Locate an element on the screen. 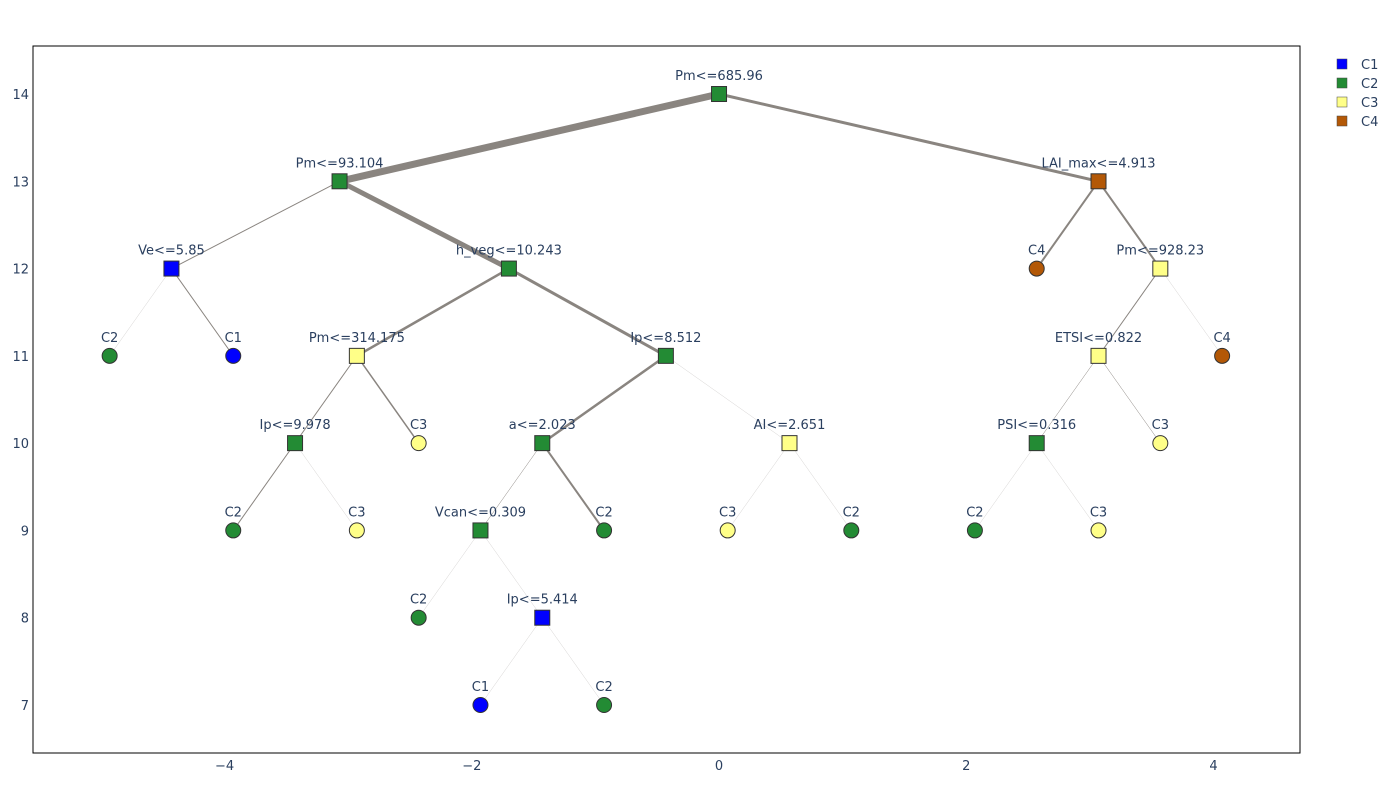  x-tick-label: 0 is located at coordinates (719, 766).